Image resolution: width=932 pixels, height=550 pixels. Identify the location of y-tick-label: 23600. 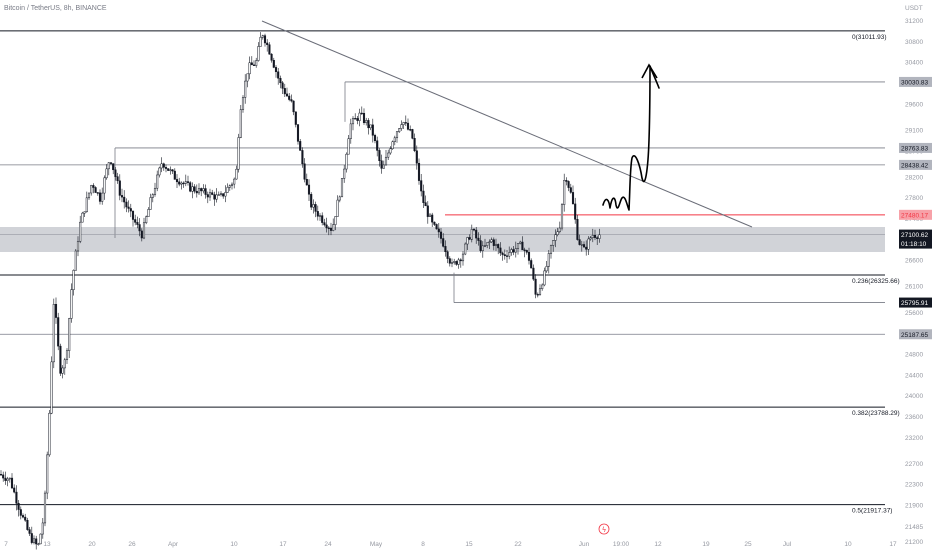
(914, 417).